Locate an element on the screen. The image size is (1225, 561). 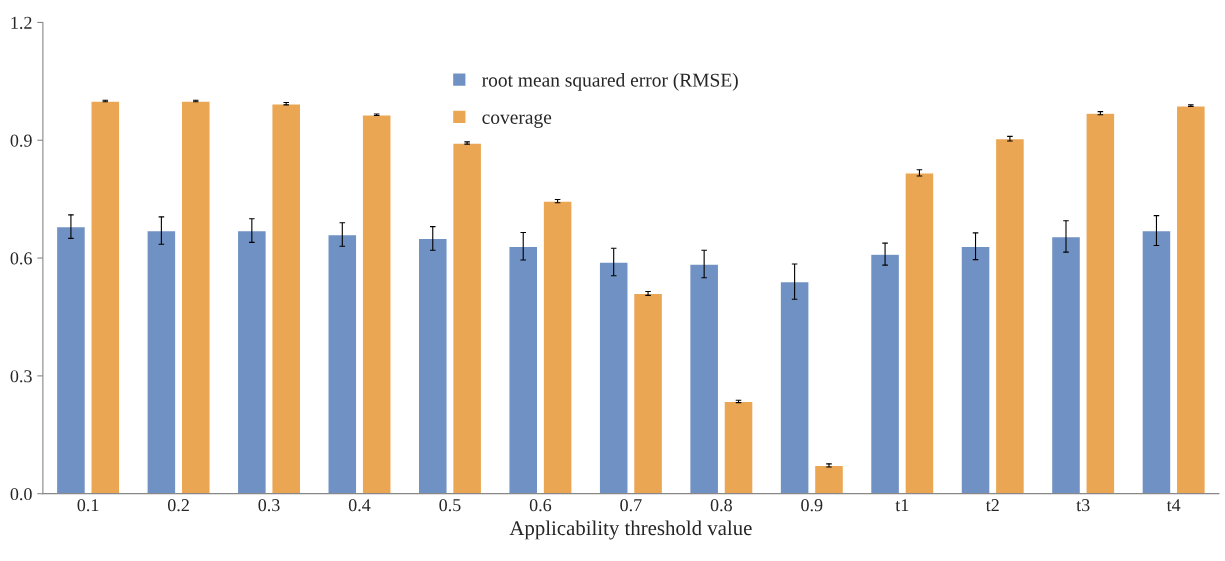
x-tick-label: t2 is located at coordinates (992, 505).